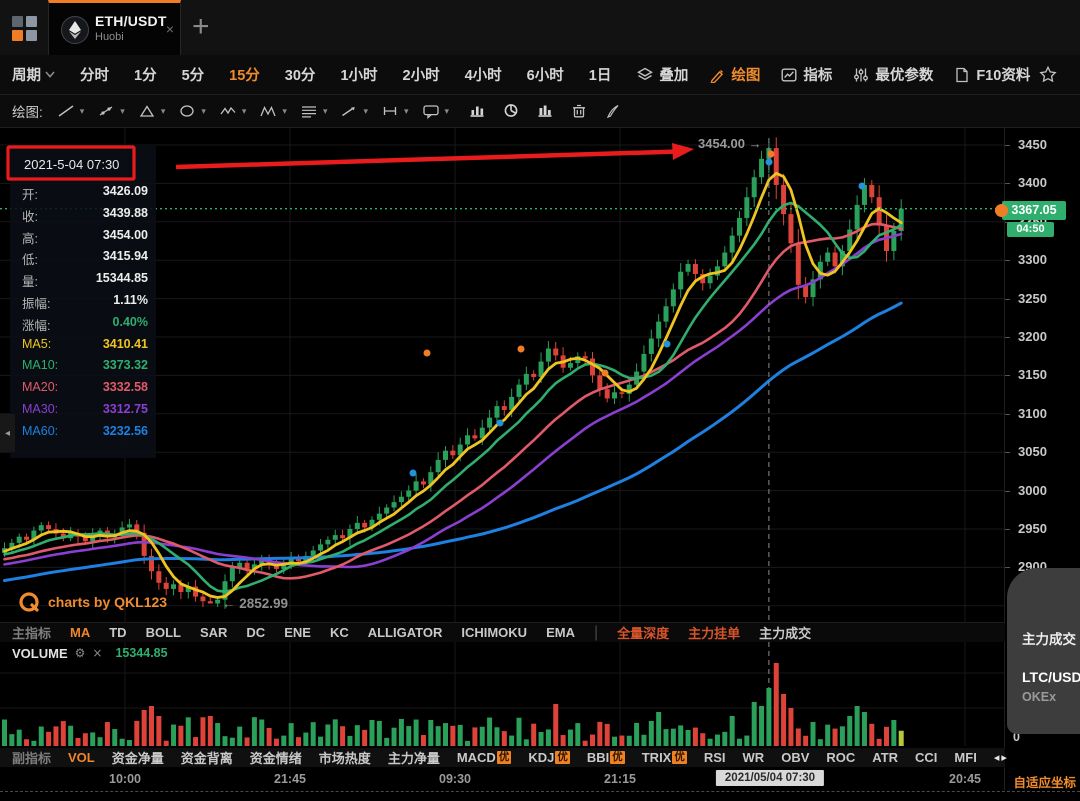 The image size is (1080, 801). Describe the element at coordinates (600, 76) in the screenshot. I see `period-1日: 1日` at that location.